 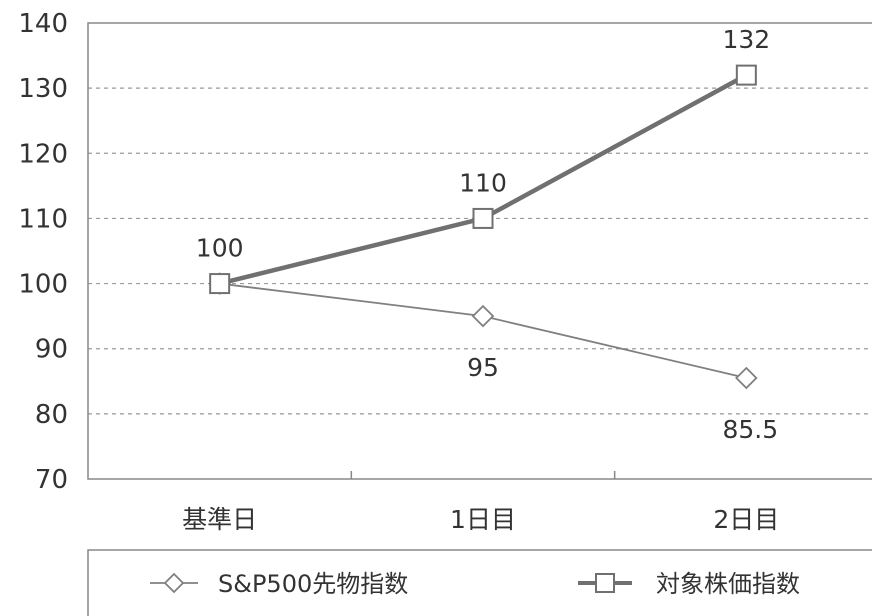 I want to click on data-label-sp500: 95, so click(x=483, y=367).